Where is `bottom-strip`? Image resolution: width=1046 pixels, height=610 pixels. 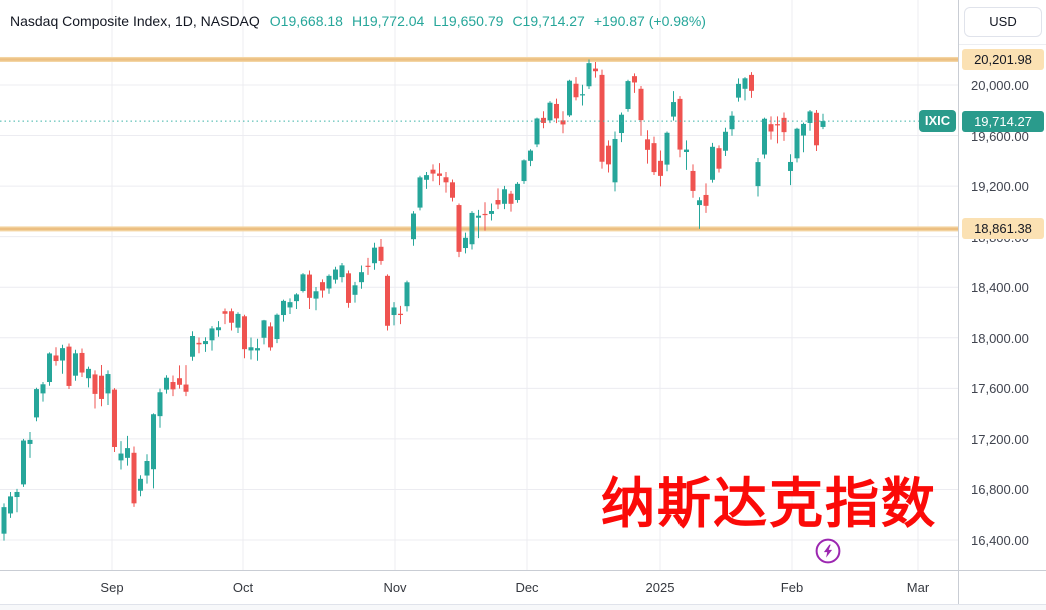 bottom-strip is located at coordinates (523, 607).